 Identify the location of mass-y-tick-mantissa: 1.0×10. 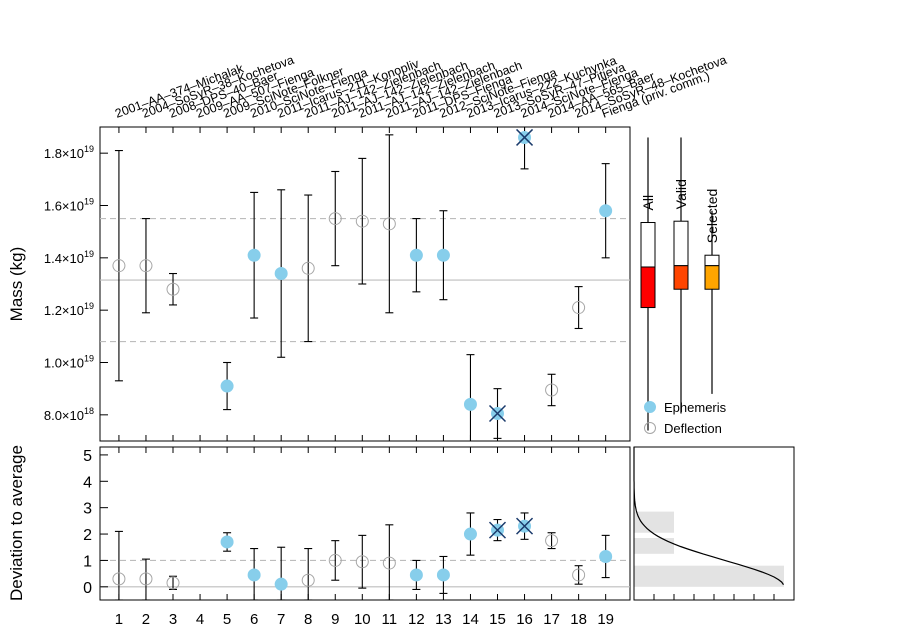
(64, 363).